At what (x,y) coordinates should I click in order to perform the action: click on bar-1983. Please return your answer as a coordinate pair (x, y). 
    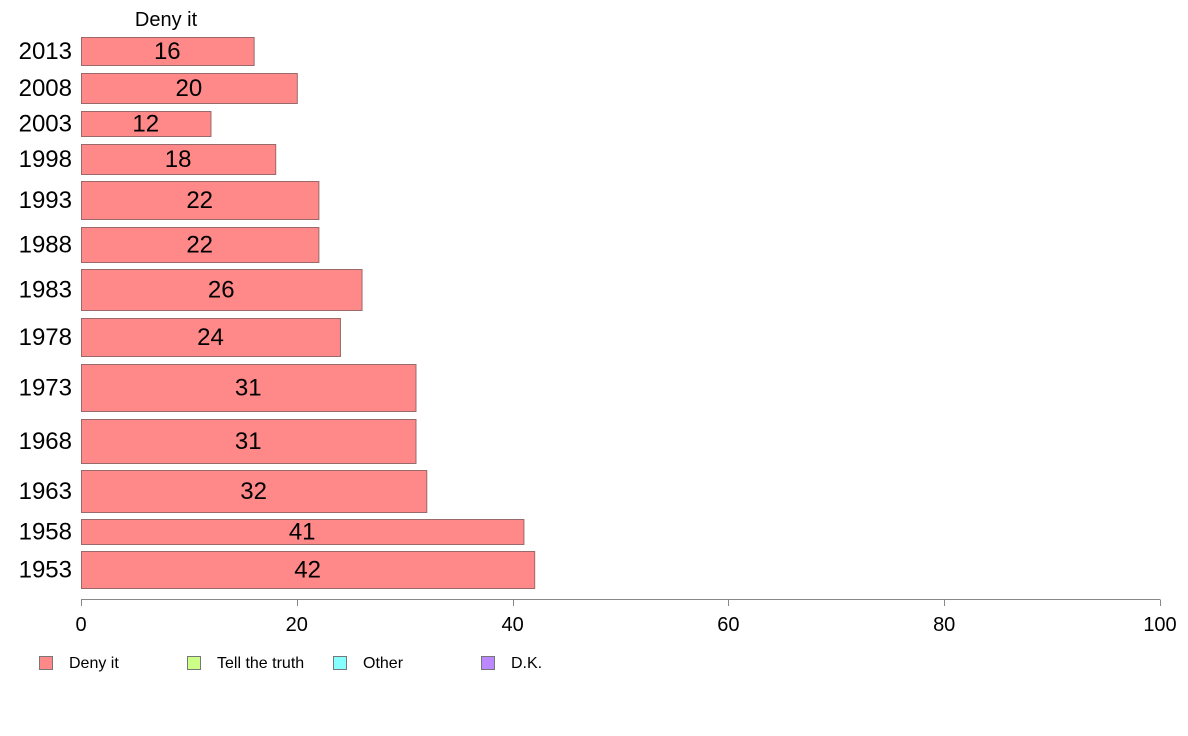
    Looking at the image, I should click on (222, 290).